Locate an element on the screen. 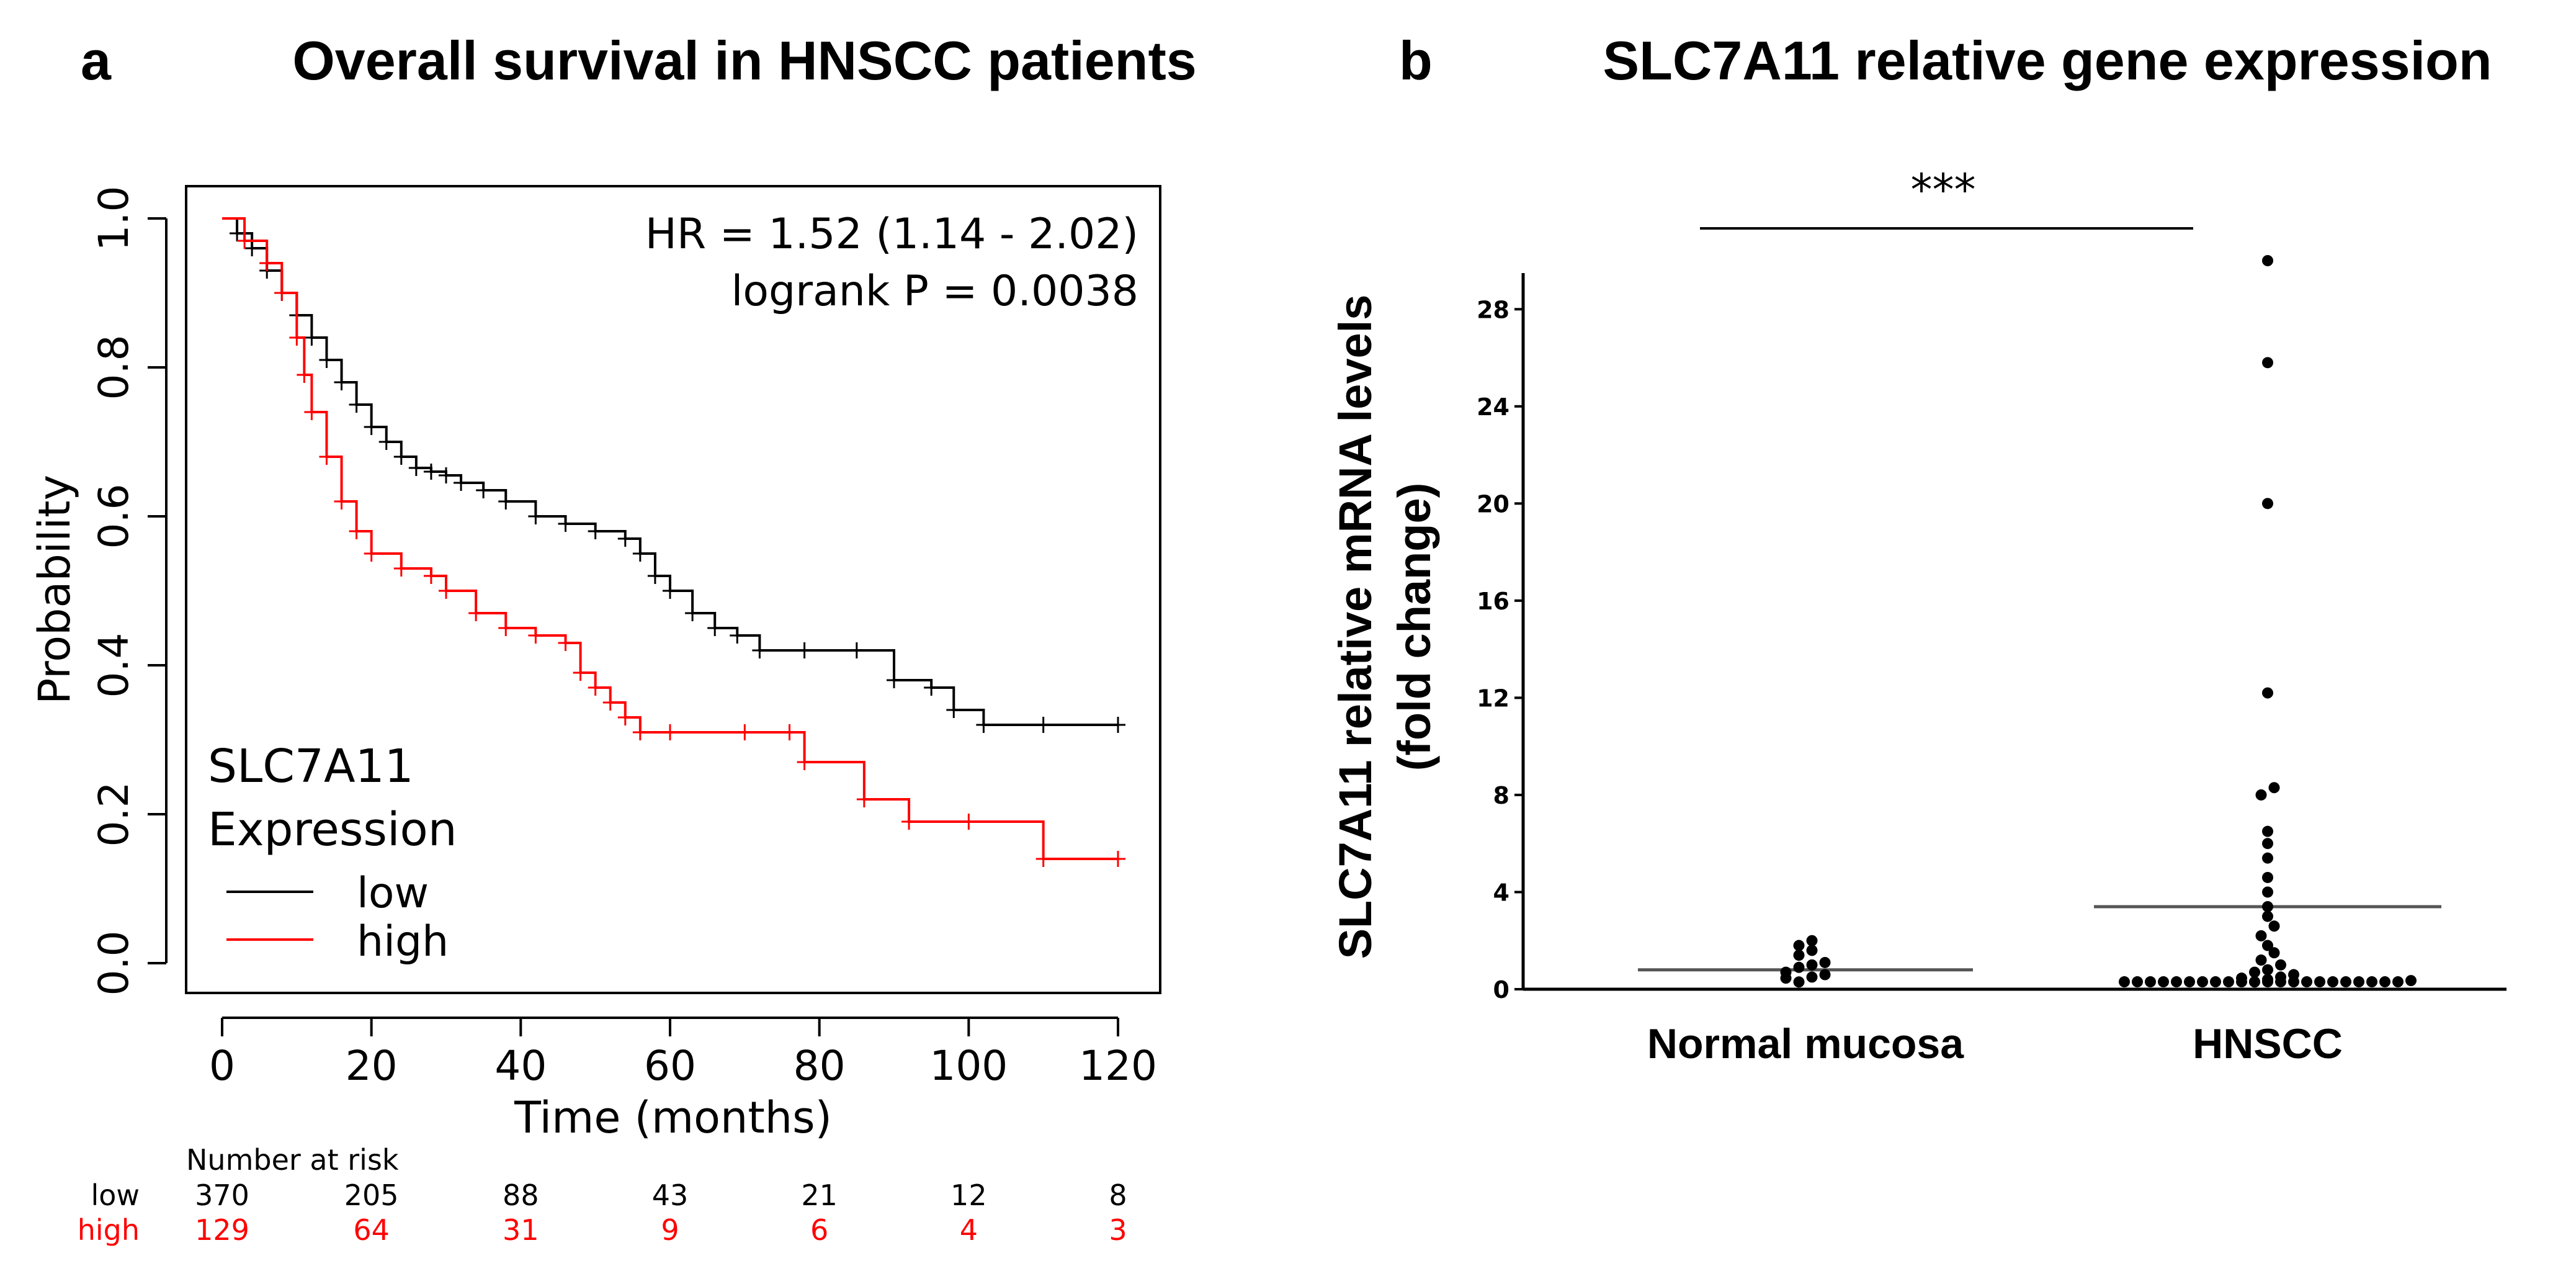  km-x-tick-label: 0 is located at coordinates (222, 1066).